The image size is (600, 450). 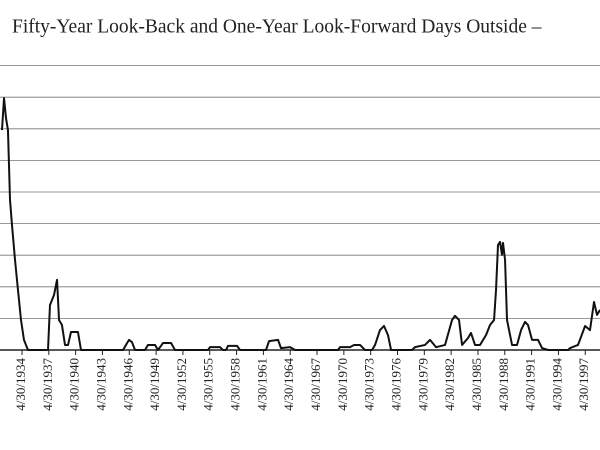 I want to click on x-tick-label: 4/30/1976, so click(x=395, y=384).